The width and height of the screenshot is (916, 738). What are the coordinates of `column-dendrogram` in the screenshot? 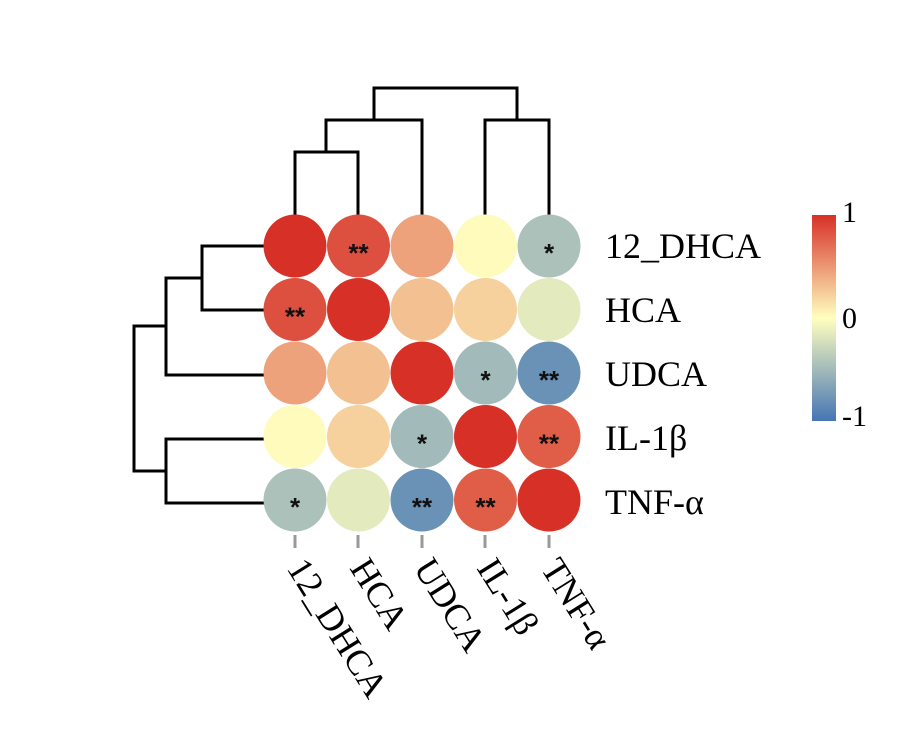 It's located at (422, 150).